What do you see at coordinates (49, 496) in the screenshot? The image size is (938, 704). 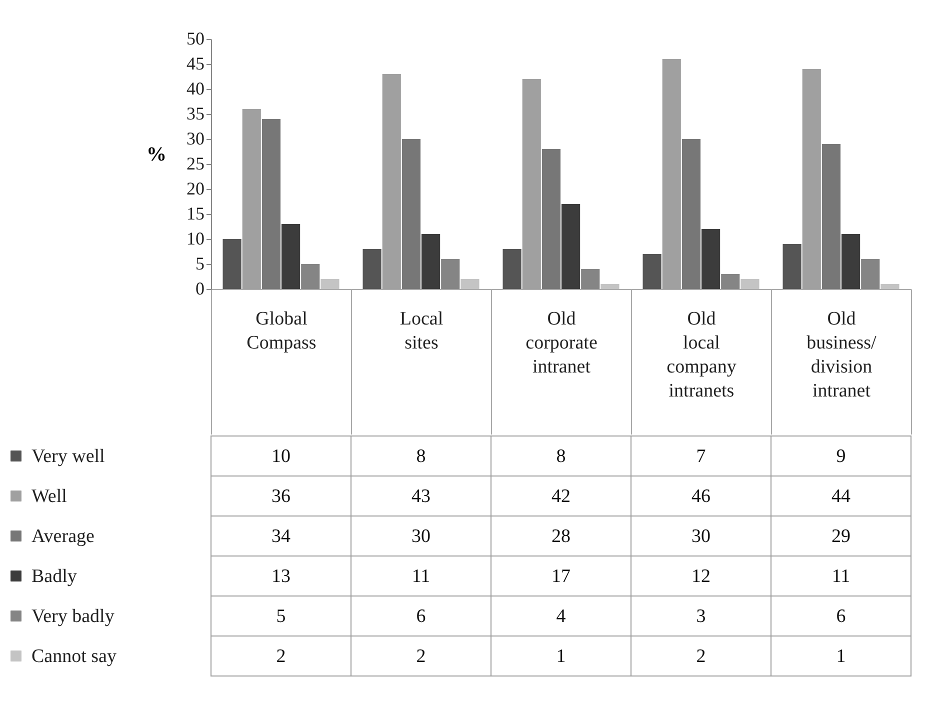 I see `legend-label: Well` at bounding box center [49, 496].